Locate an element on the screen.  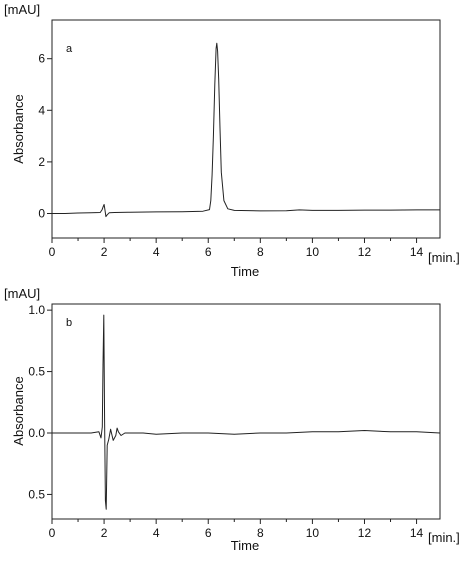
panel-a-x-tick-label: 14 is located at coordinates (417, 252).